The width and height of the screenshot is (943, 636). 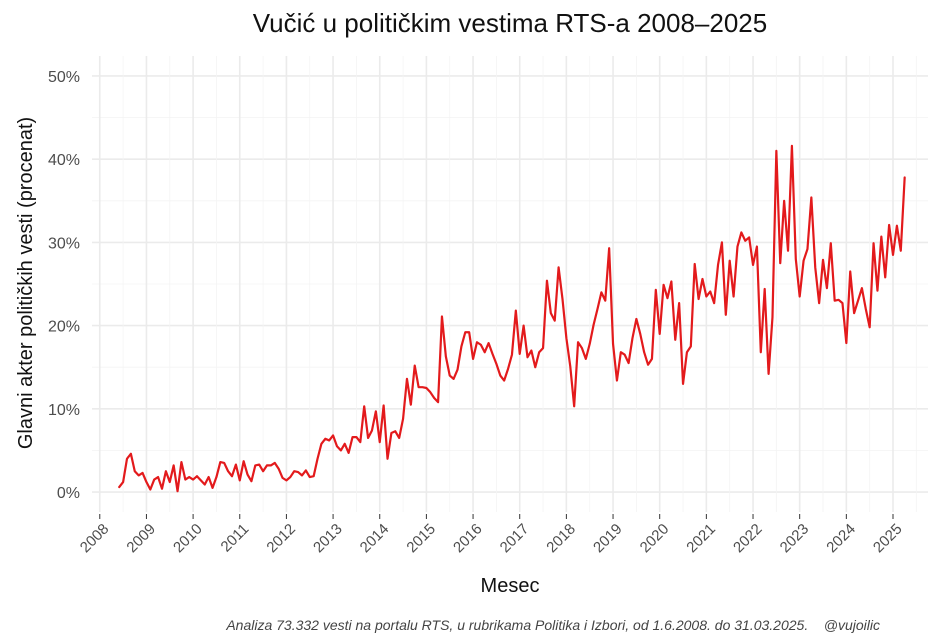 I want to click on x-tick-label: 2010, so click(x=188, y=539).